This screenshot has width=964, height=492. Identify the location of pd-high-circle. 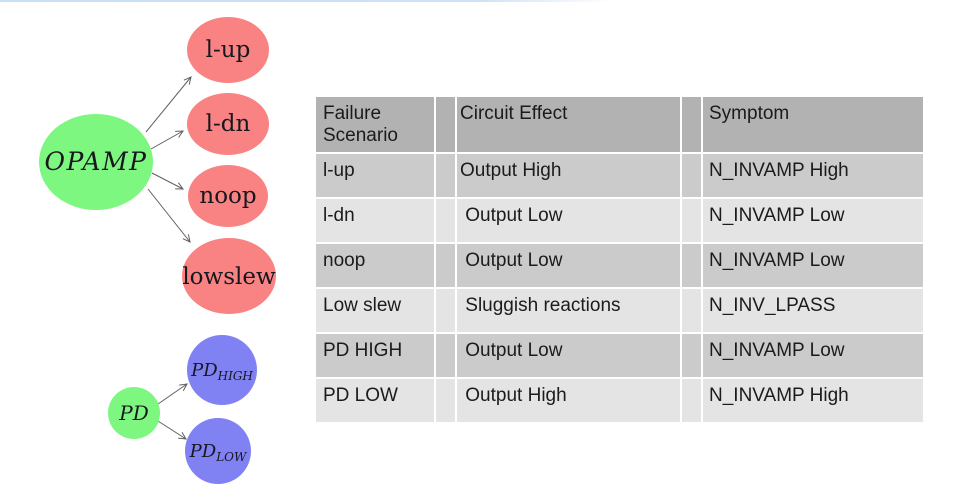
(222, 370).